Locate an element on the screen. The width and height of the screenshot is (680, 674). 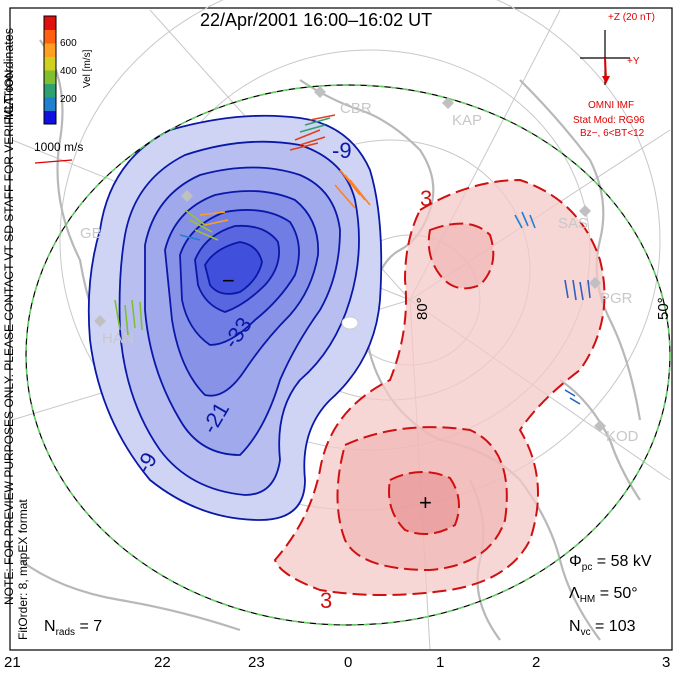
vector-count: Nvc = 103 is located at coordinates (602, 628).